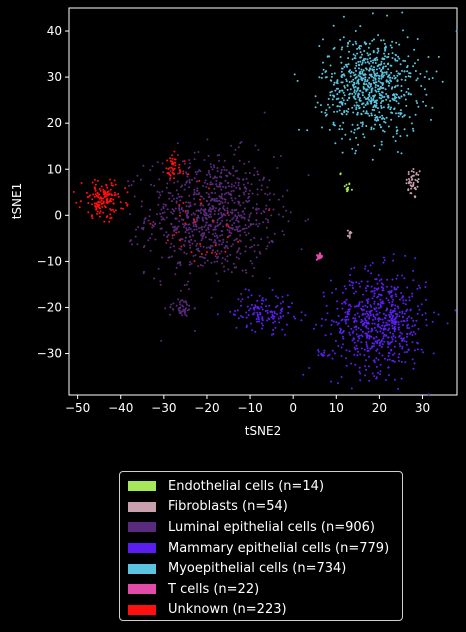 This screenshot has height=632, width=466. Describe the element at coordinates (142, 589) in the screenshot. I see `legend-swatch` at that location.